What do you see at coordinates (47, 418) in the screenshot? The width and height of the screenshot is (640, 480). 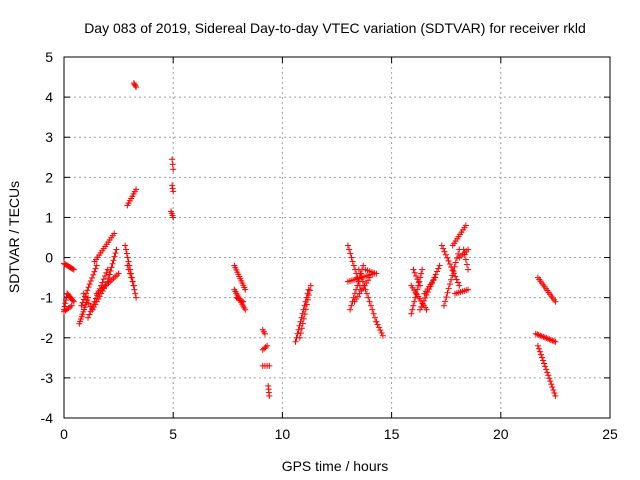 I see `y-tick-label: -4` at bounding box center [47, 418].